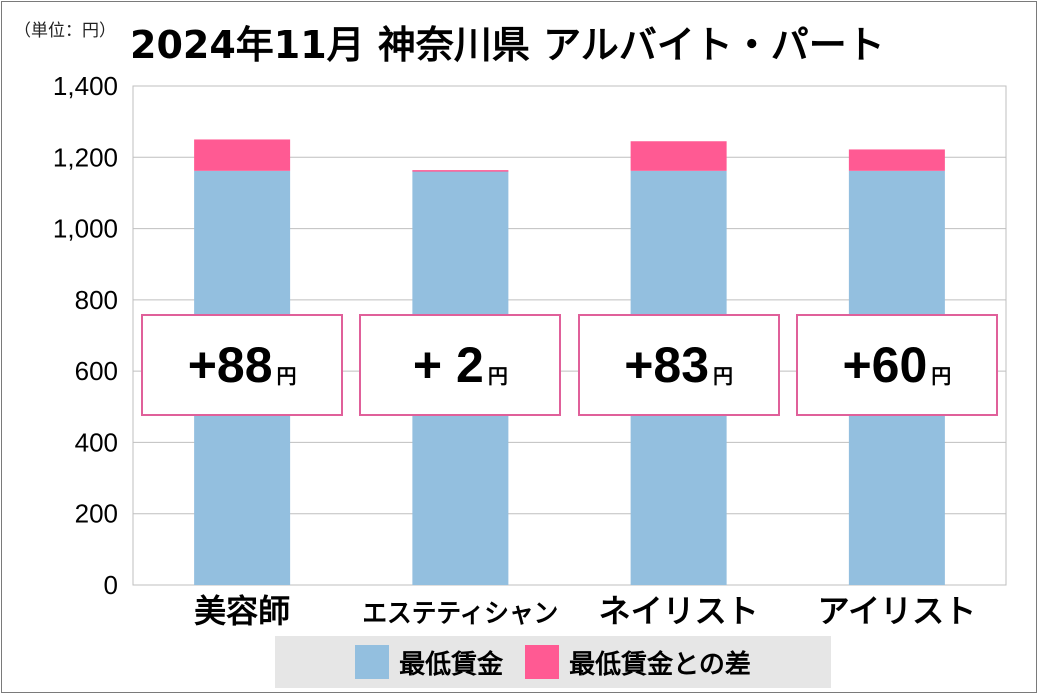 The image size is (1040, 696). Describe the element at coordinates (585, 611) in the screenshot. I see `x-axis-categories: 美容師 エステティシャン ネイリスト アイリスト` at that location.